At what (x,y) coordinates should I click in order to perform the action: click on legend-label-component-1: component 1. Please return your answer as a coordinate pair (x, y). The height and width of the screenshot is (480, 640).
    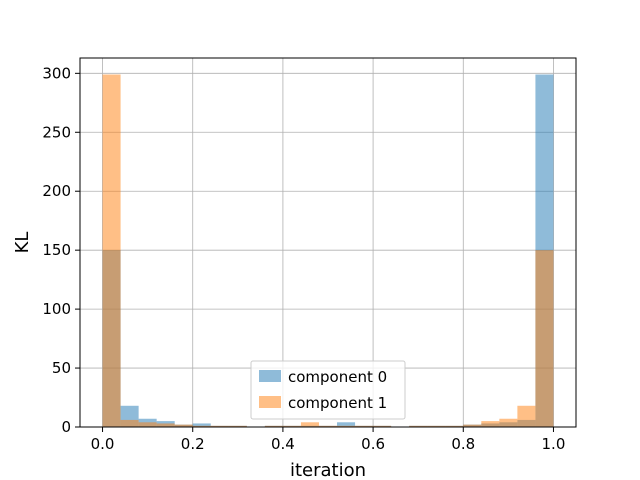
    Looking at the image, I should click on (337, 403).